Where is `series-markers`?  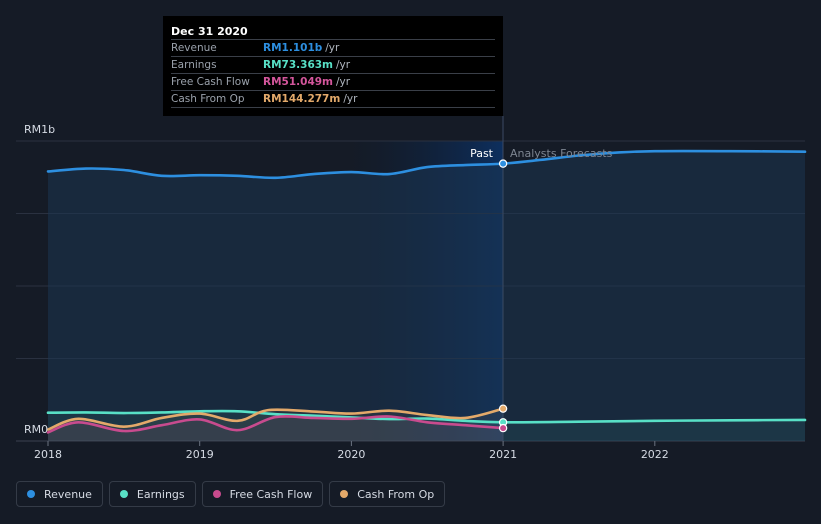
series-markers is located at coordinates (503, 296).